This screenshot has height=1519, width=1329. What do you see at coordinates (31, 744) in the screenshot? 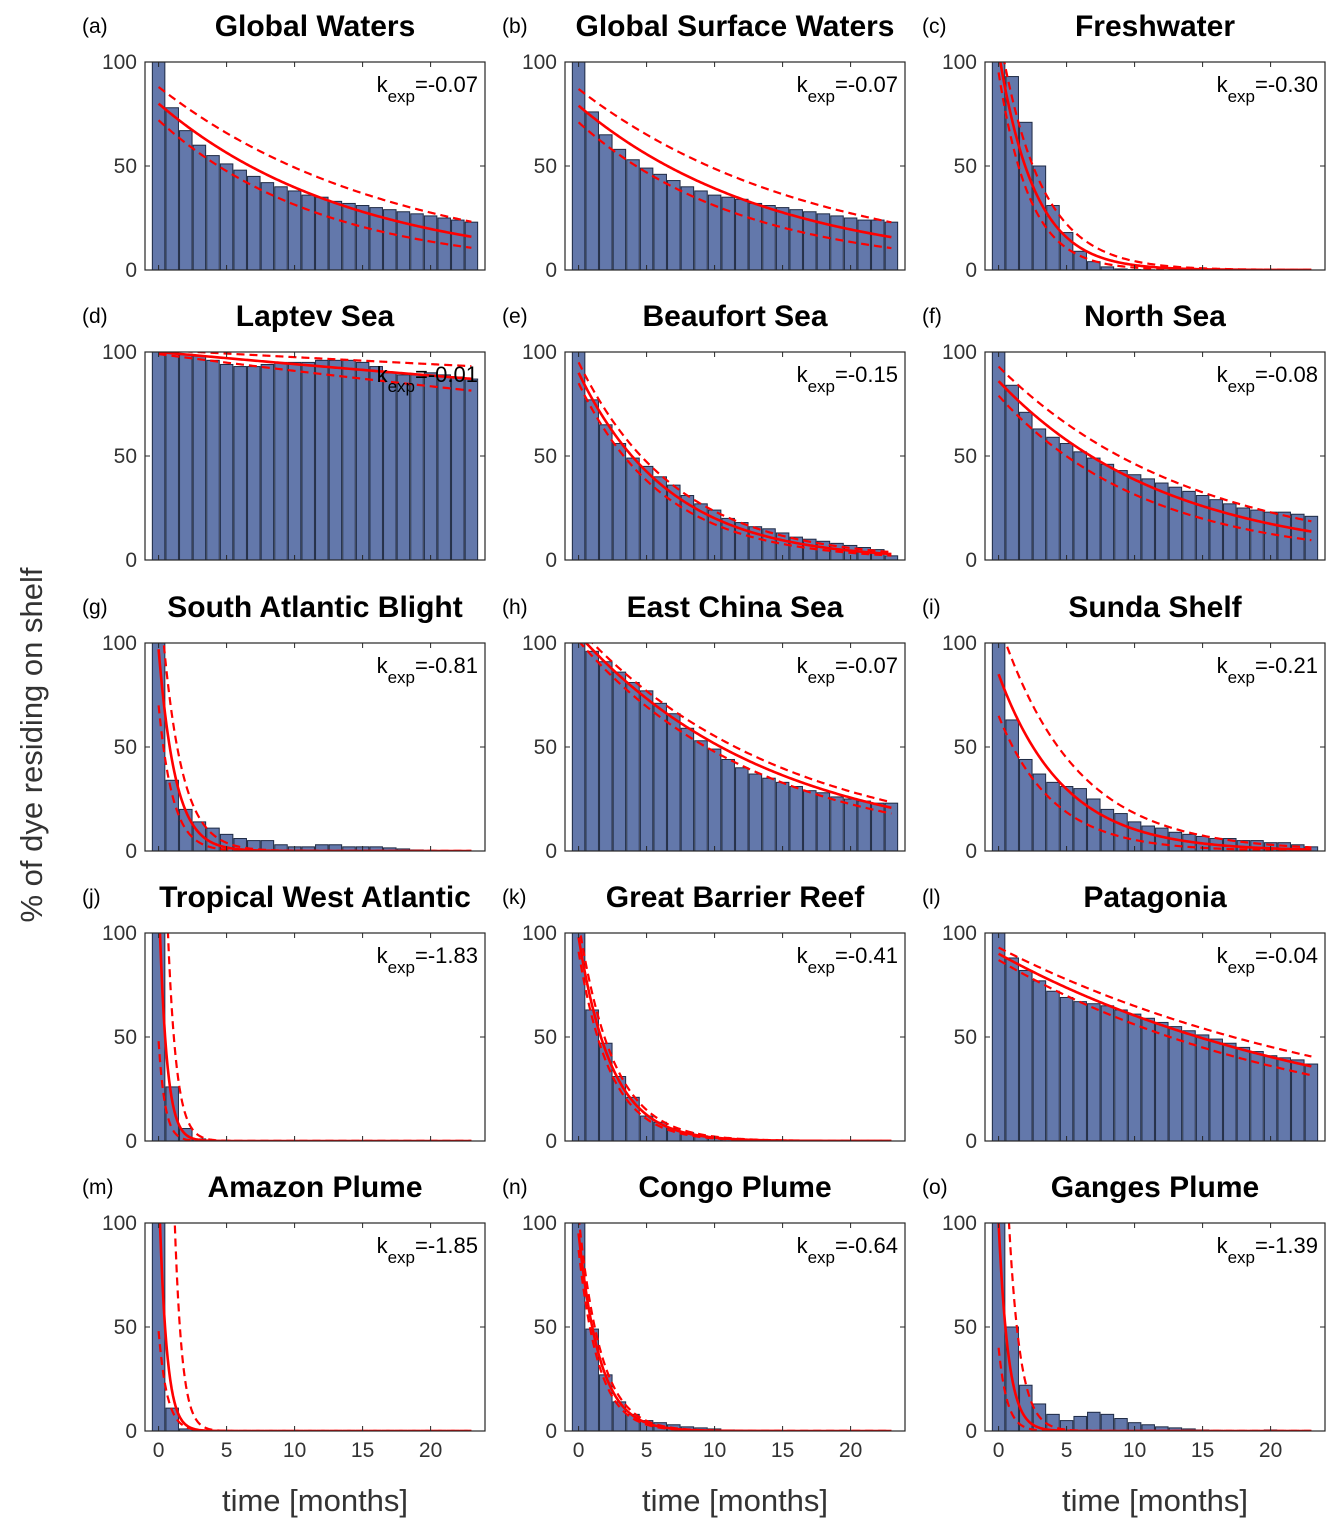
I see `y-axis-label: % of dye residing on shelf` at bounding box center [31, 744].